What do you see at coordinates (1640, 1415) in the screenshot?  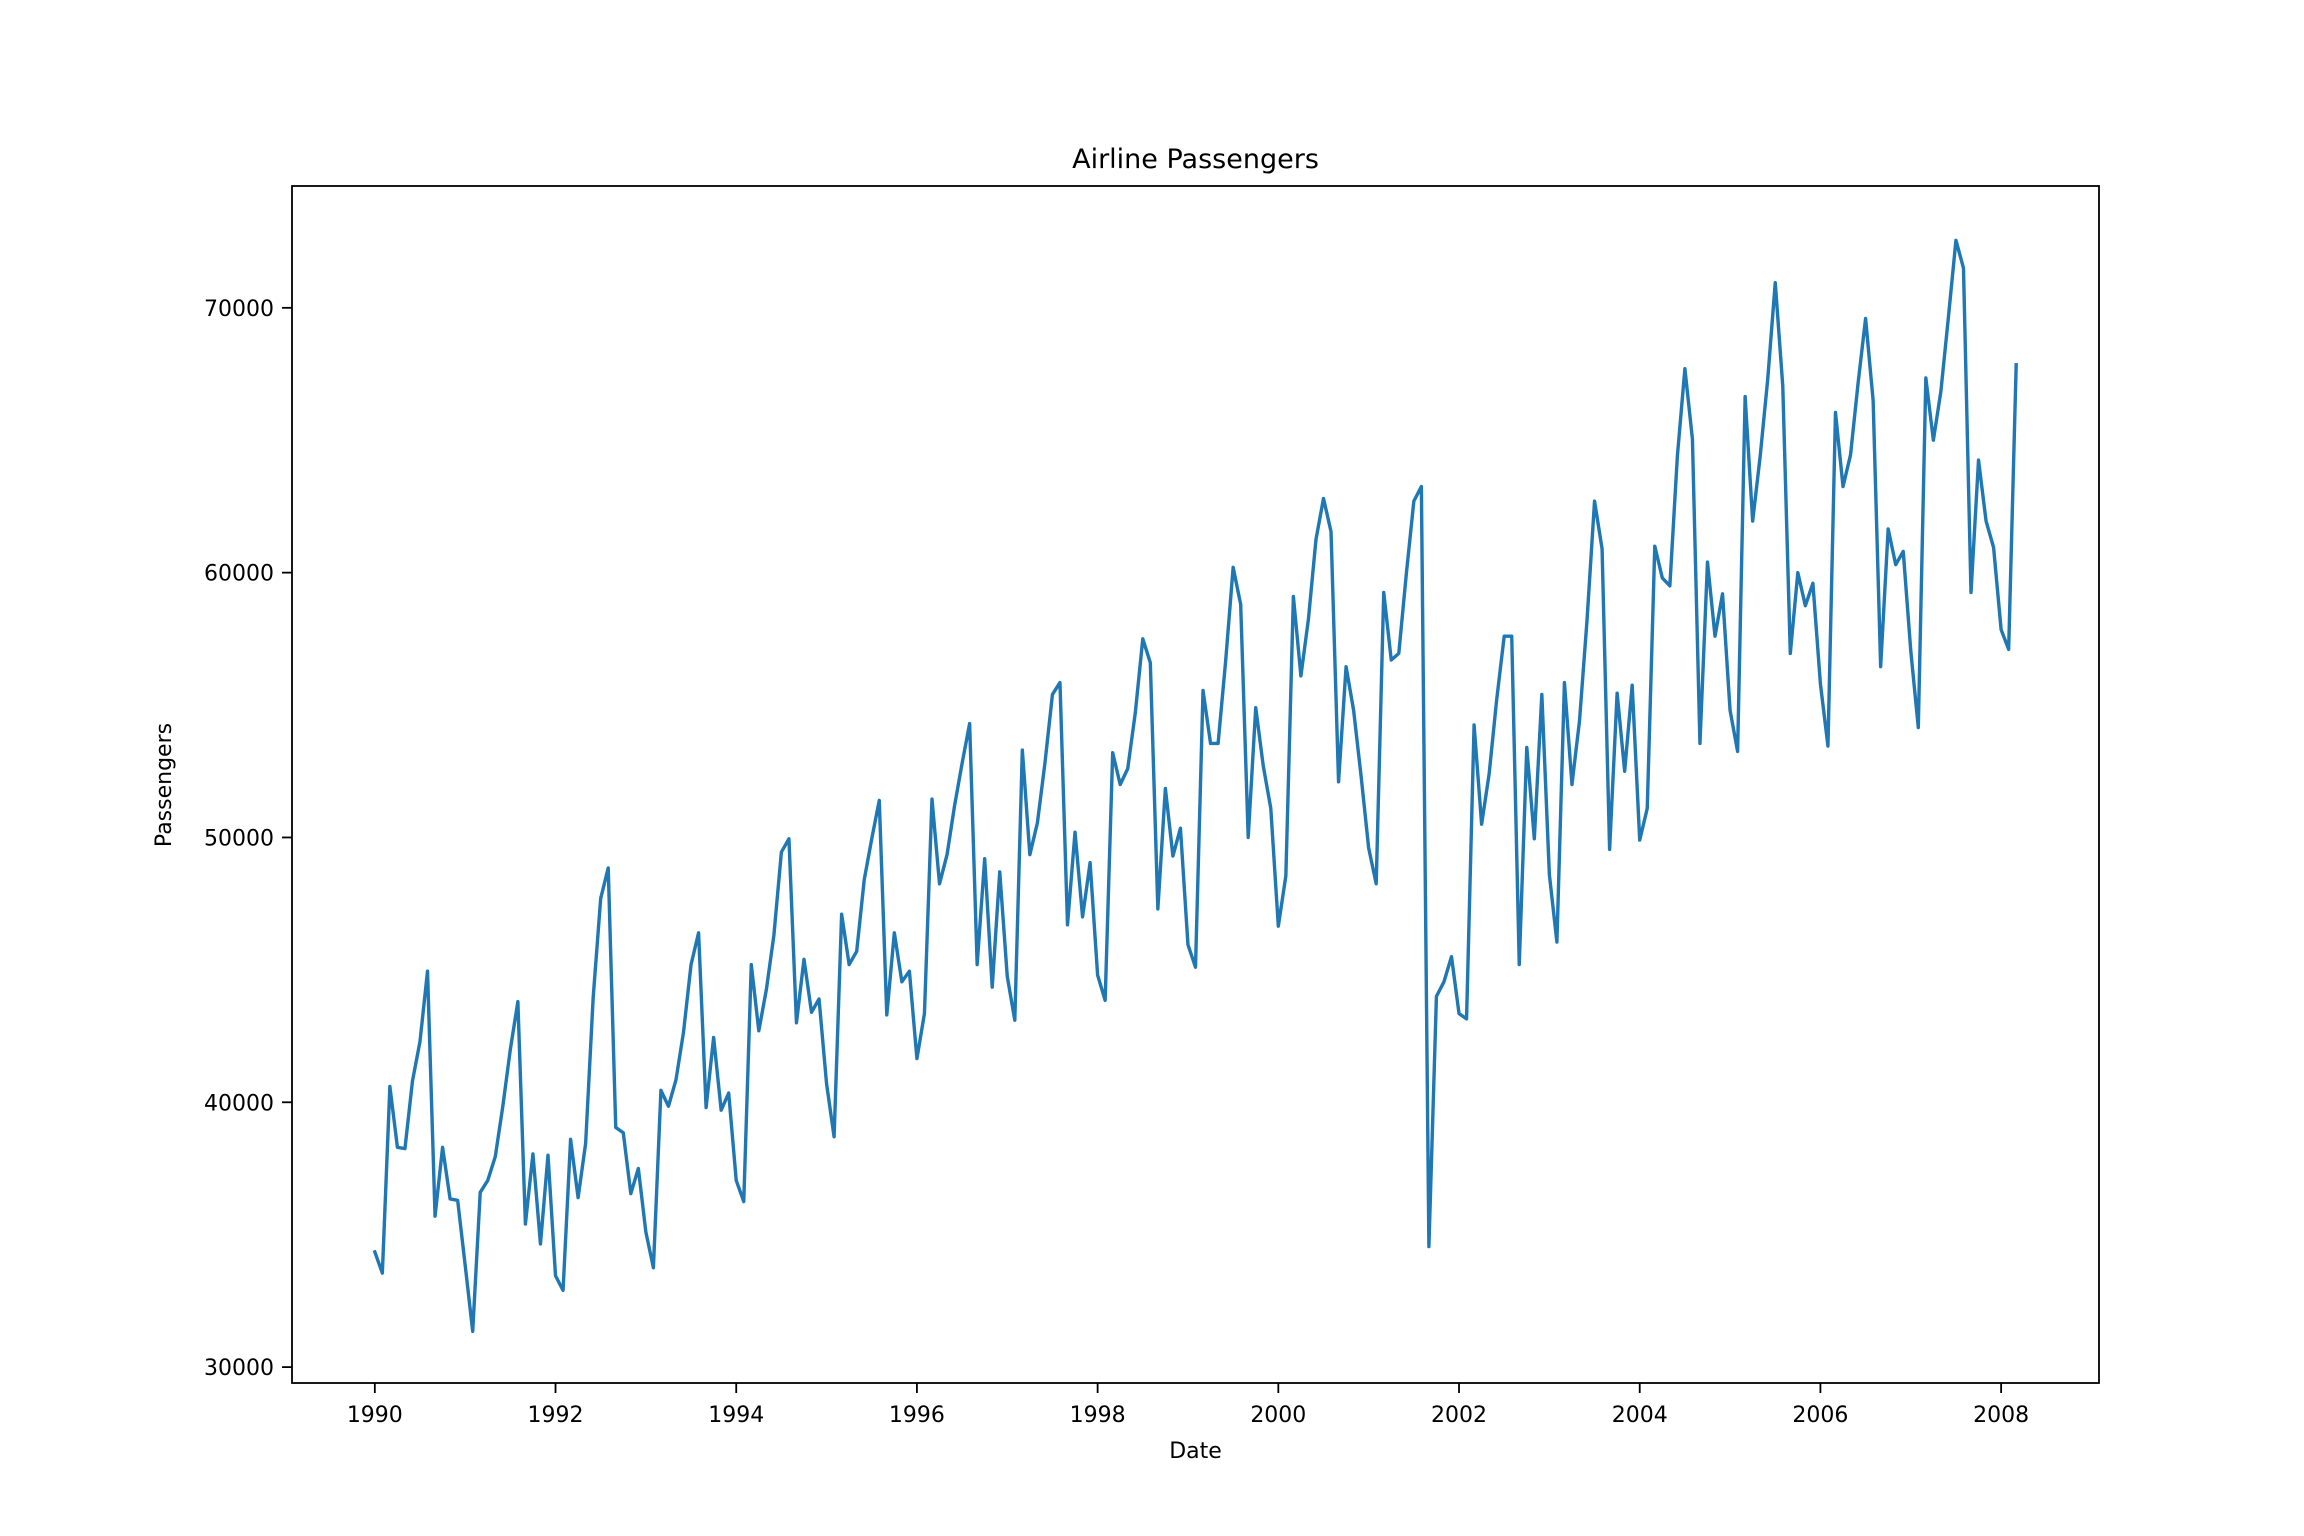 I see `x-tick-label: 2004` at bounding box center [1640, 1415].